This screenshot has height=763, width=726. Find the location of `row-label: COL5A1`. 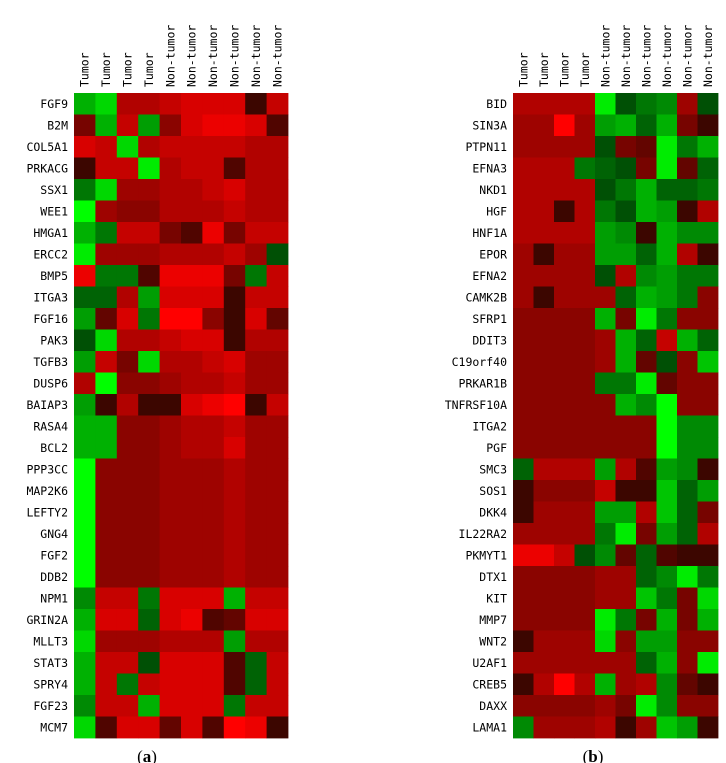

row-label: COL5A1 is located at coordinates (47, 147).